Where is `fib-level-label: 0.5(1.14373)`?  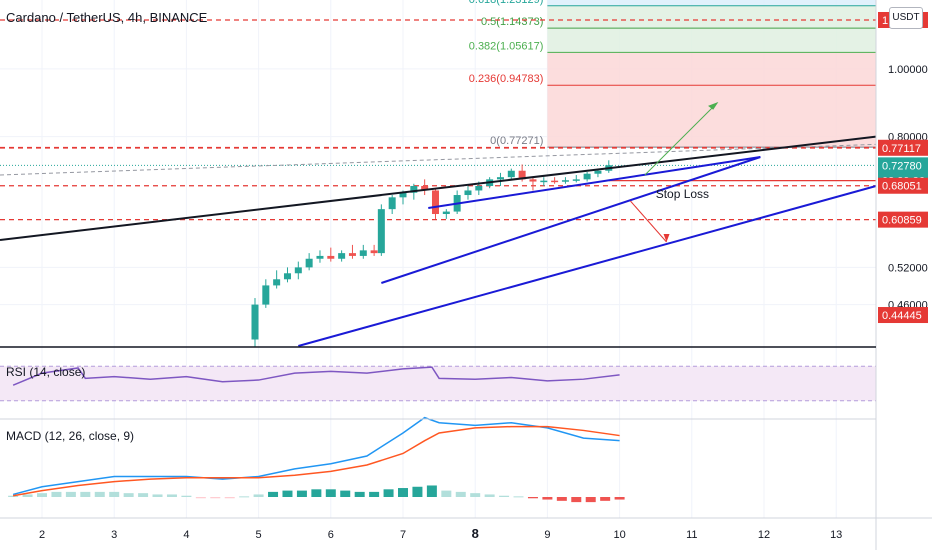 fib-level-label: 0.5(1.14373) is located at coordinates (512, 22).